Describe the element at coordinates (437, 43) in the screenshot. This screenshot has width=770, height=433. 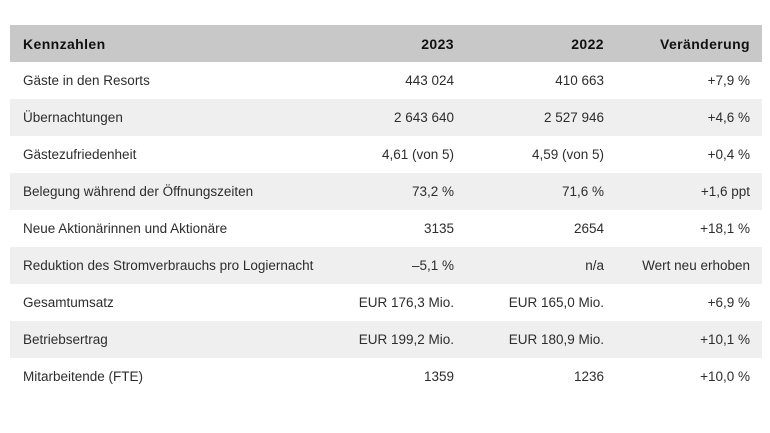
I see `column-header-2023: 2023` at that location.